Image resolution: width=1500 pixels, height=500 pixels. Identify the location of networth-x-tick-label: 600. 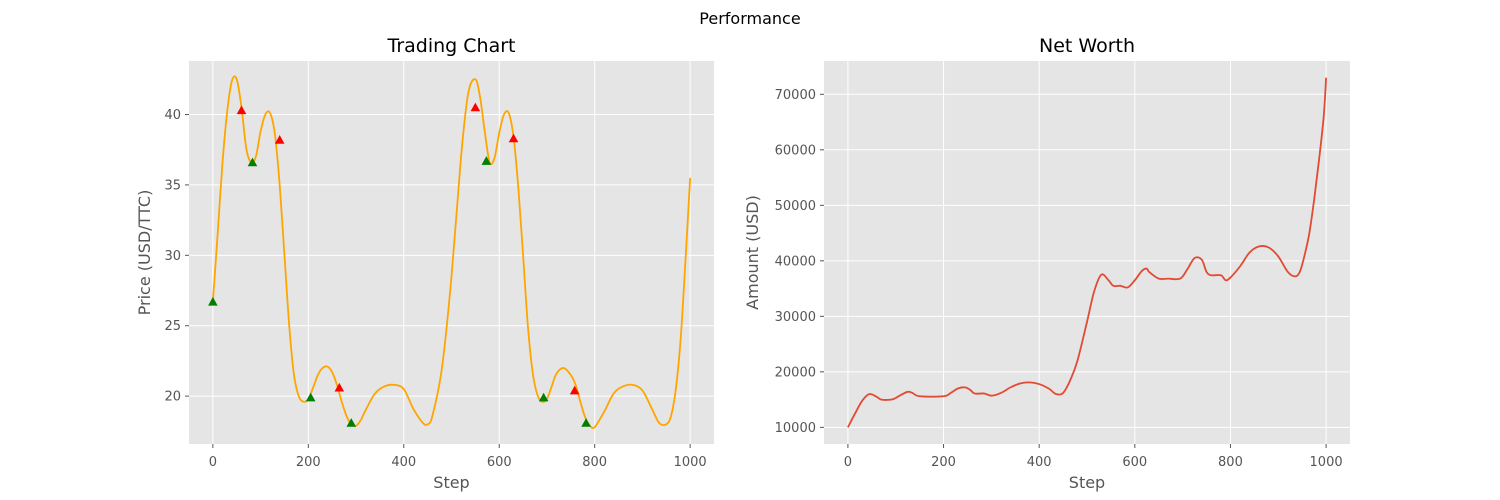
(1134, 462).